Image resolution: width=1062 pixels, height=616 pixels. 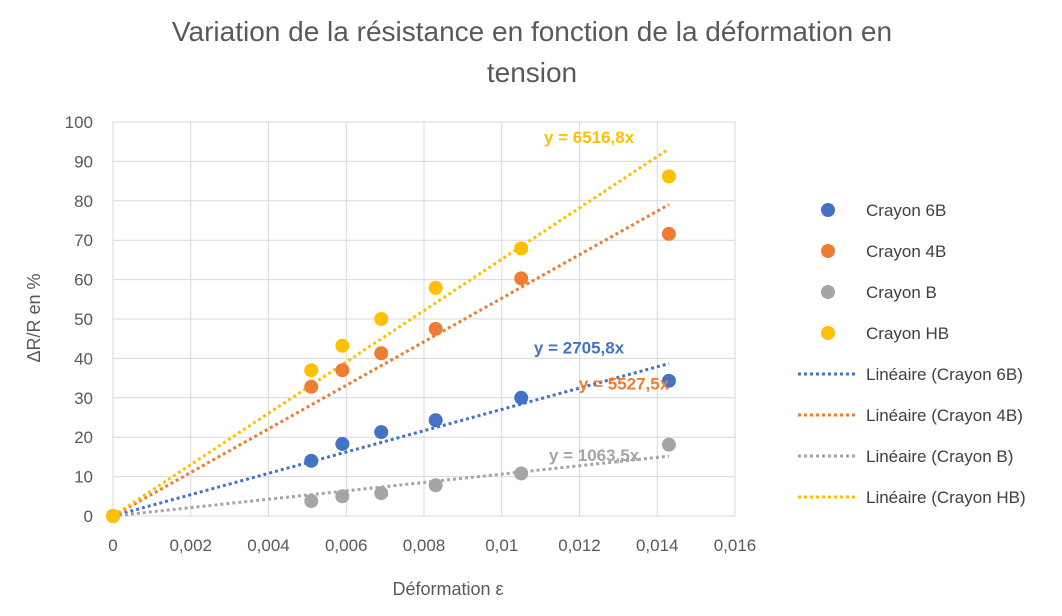 What do you see at coordinates (589, 137) in the screenshot?
I see `trend-equation: y = 6516,8x` at bounding box center [589, 137].